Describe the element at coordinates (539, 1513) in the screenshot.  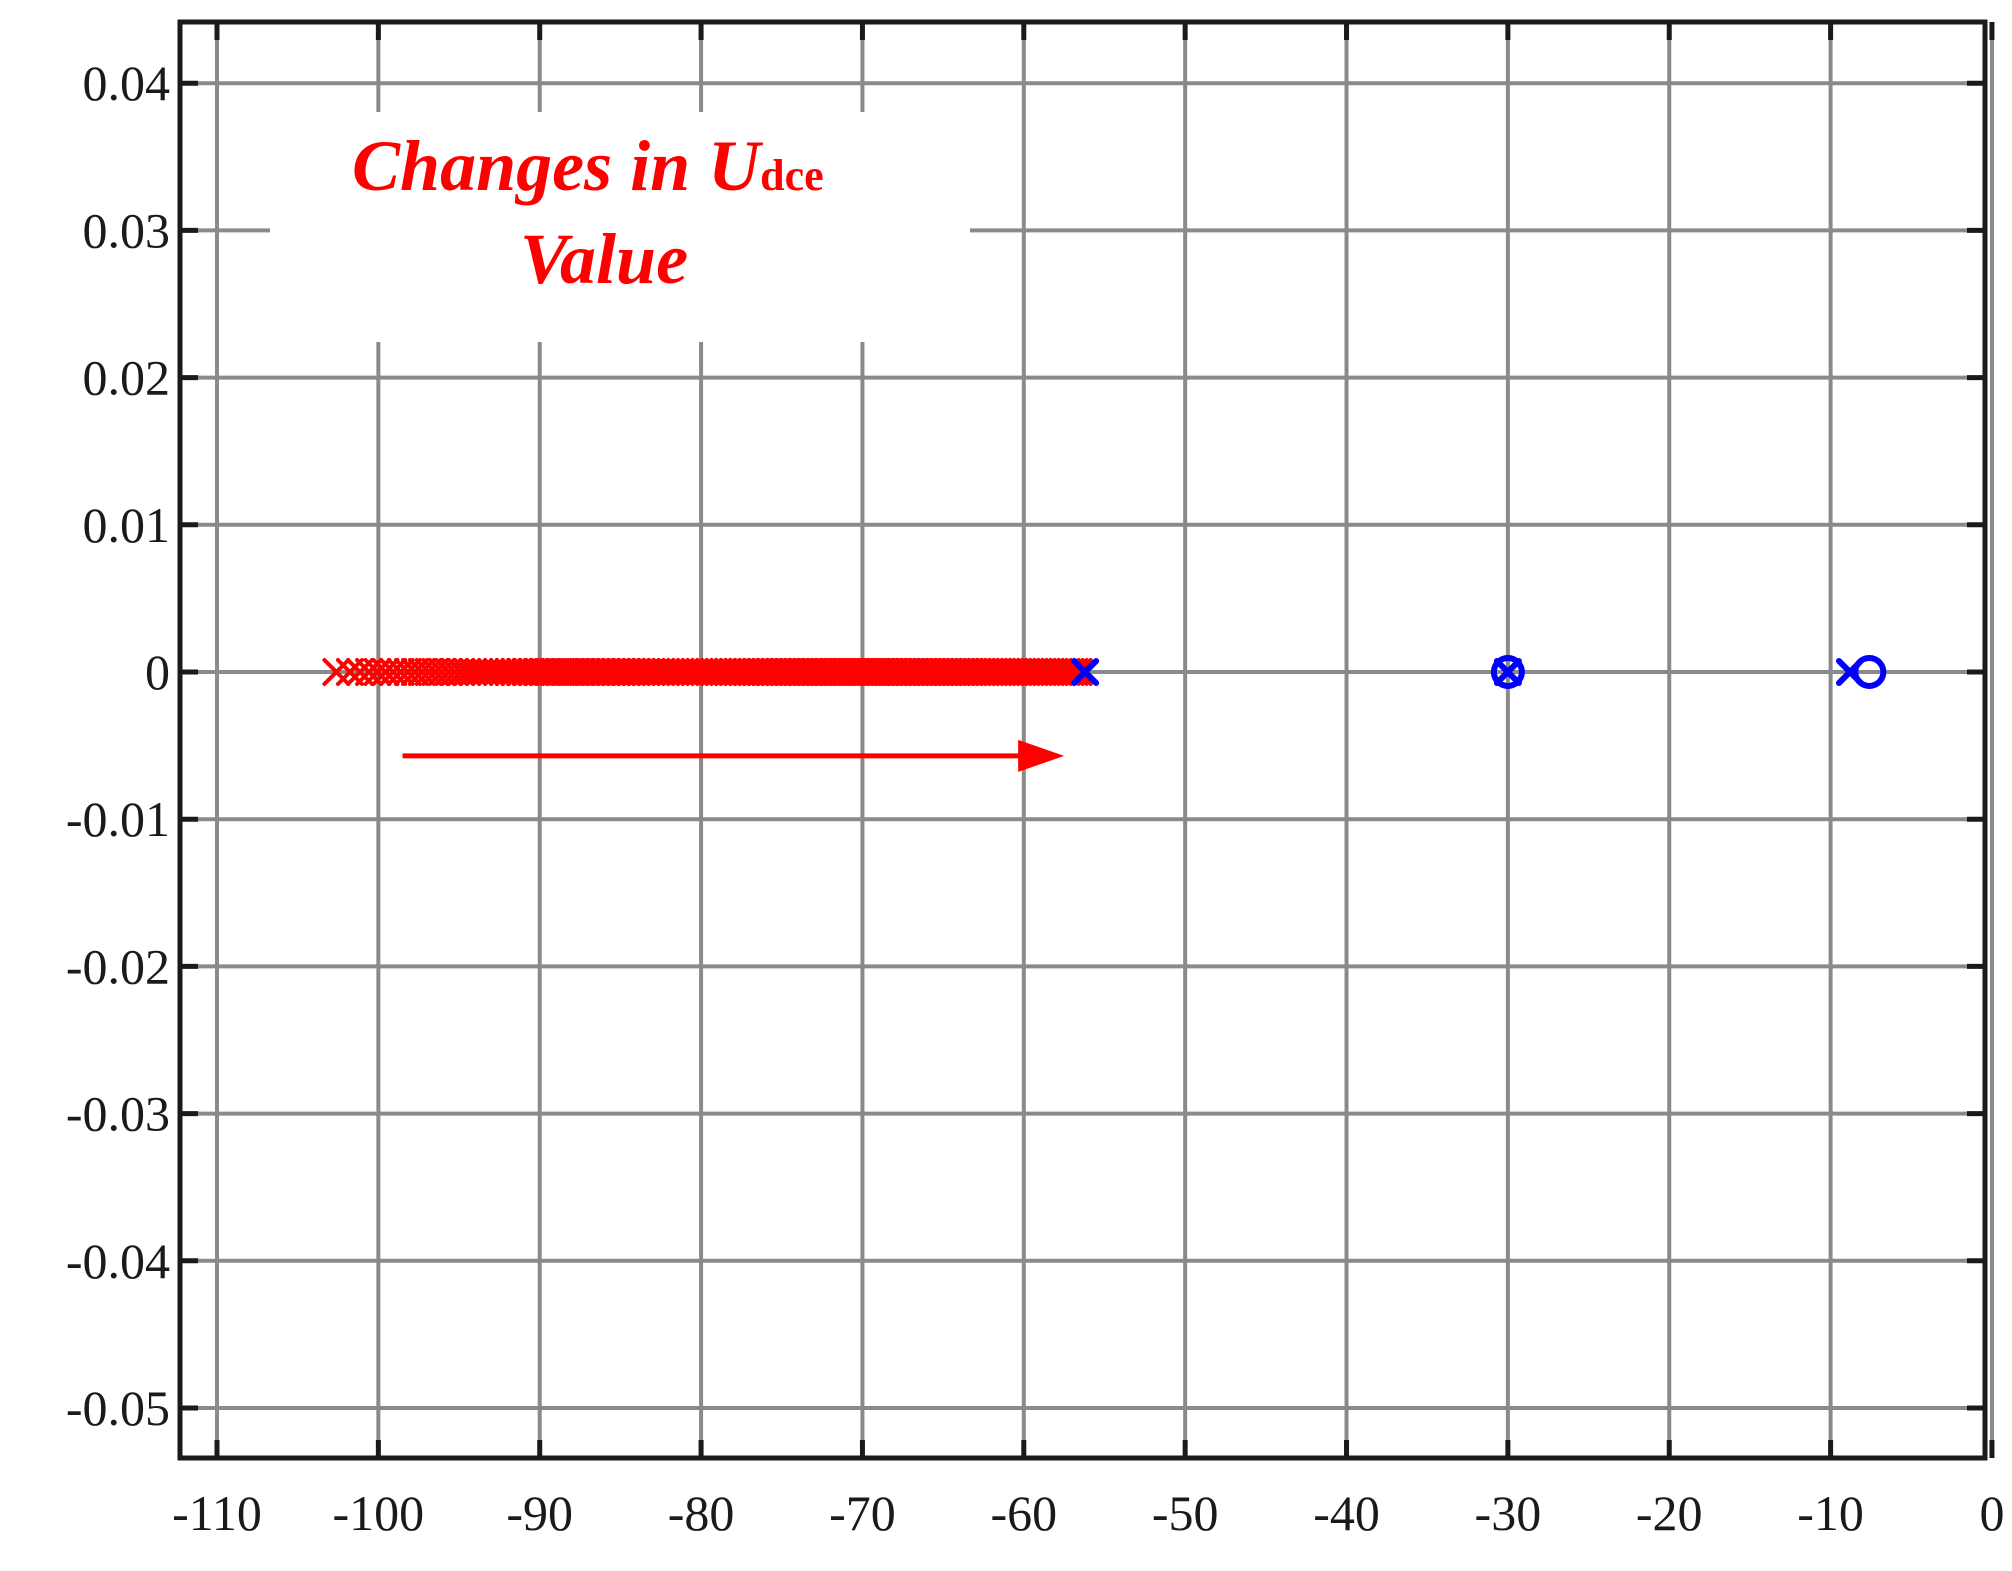
I see `x-tick-label: -90` at that location.